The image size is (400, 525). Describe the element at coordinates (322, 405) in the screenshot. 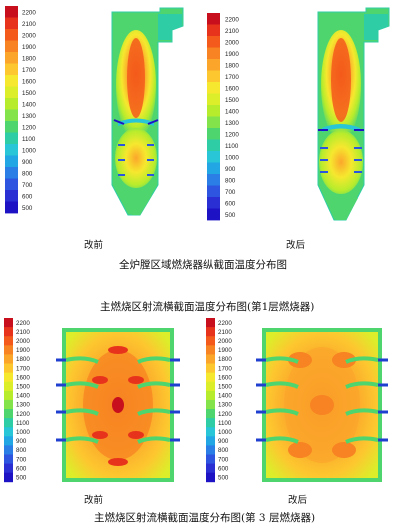

I see `cross-section-after` at that location.